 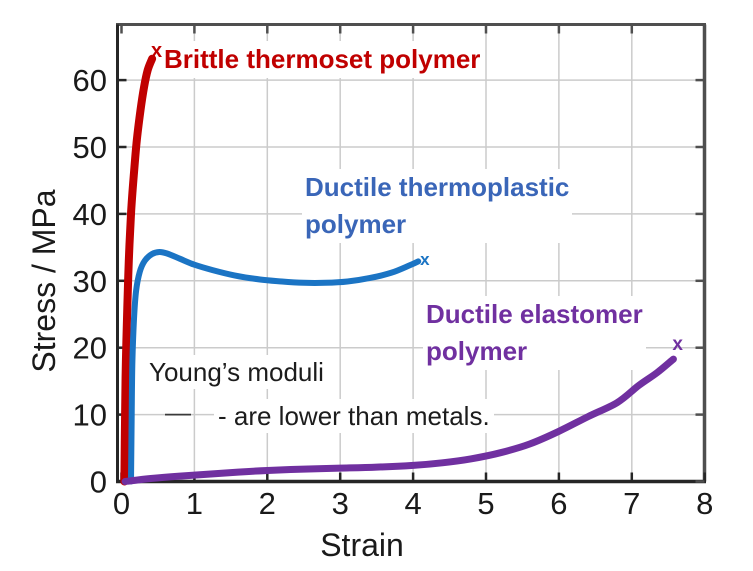 I want to click on x-tick-label: 6, so click(x=558, y=503).